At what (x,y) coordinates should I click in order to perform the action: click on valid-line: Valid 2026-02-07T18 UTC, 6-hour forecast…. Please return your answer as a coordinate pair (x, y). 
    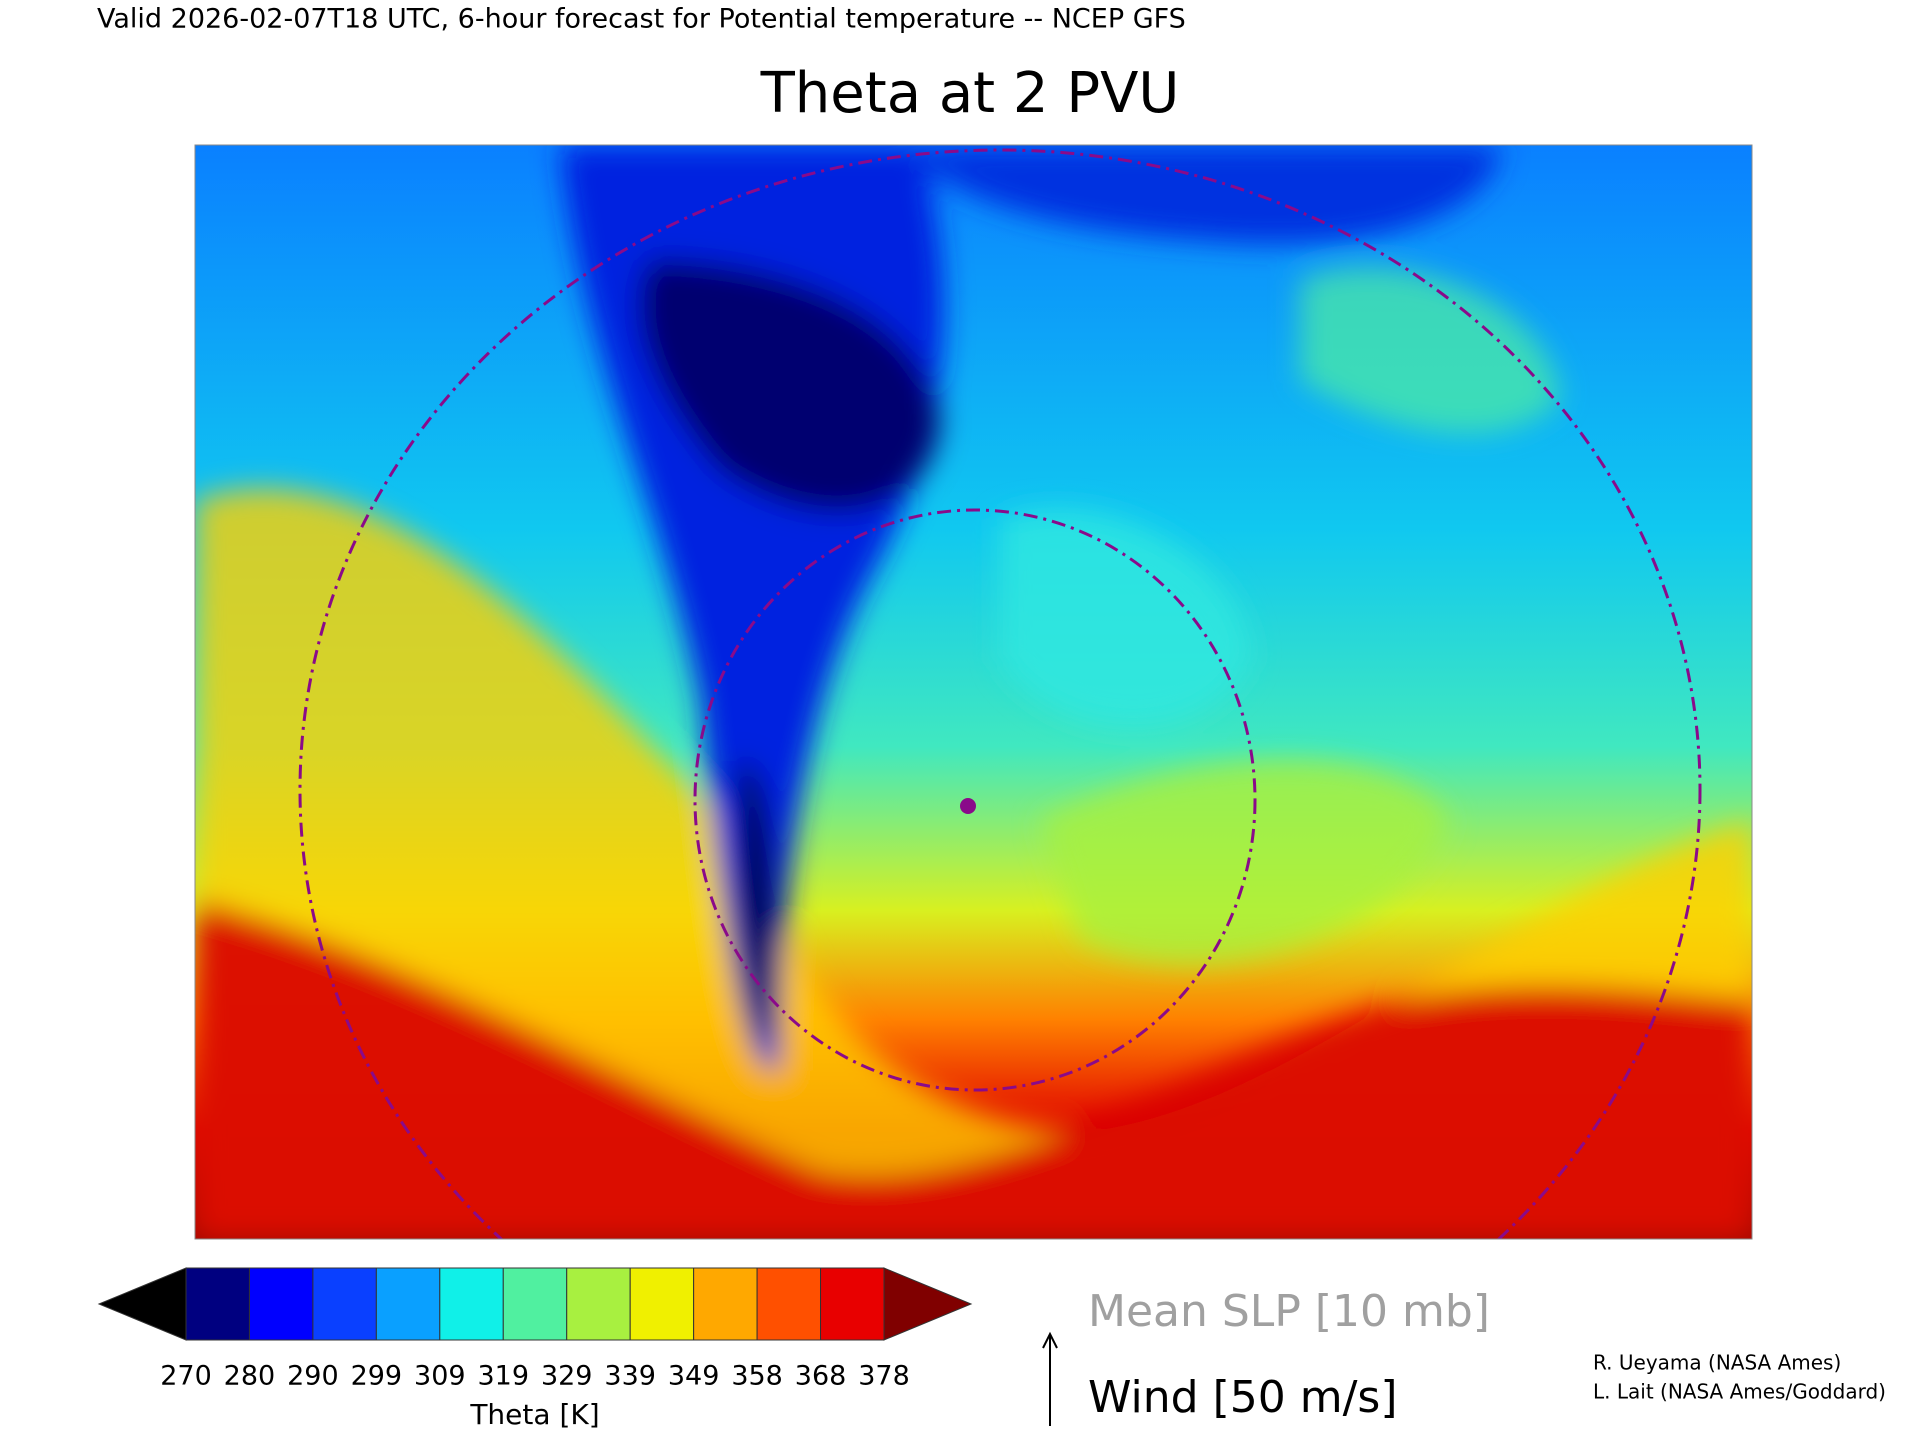
    Looking at the image, I should click on (641, 19).